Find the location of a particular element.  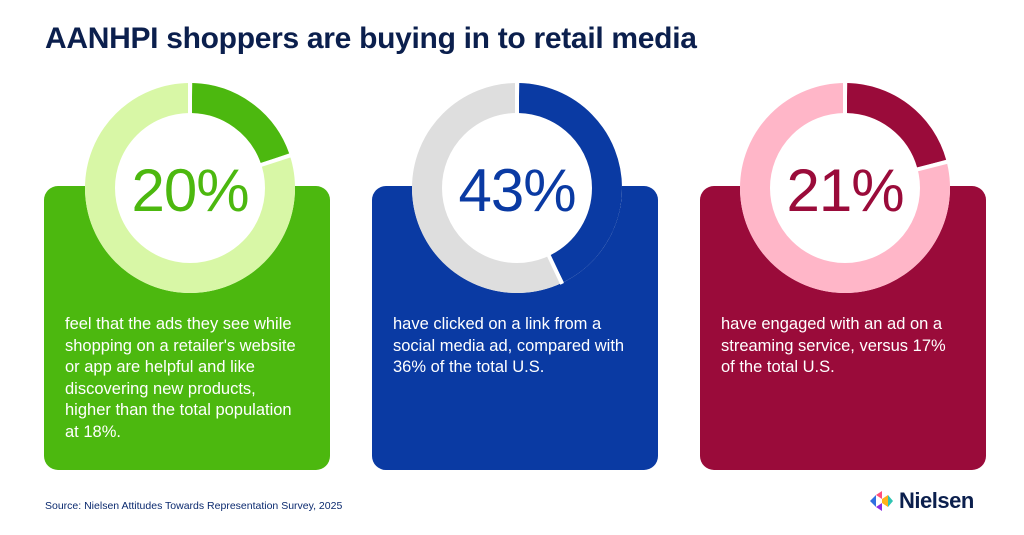

donut-chart-ads-helpful is located at coordinates (190, 188).